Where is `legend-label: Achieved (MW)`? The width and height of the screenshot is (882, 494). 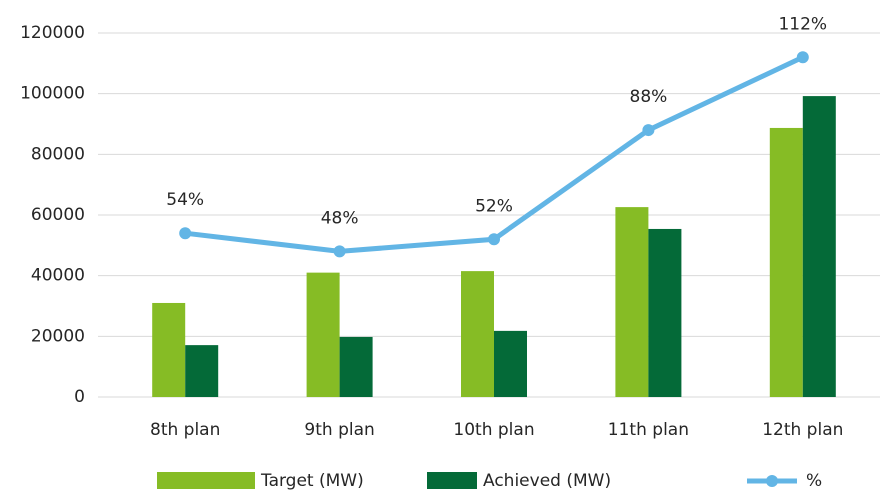
legend-label: Achieved (MW) is located at coordinates (547, 481).